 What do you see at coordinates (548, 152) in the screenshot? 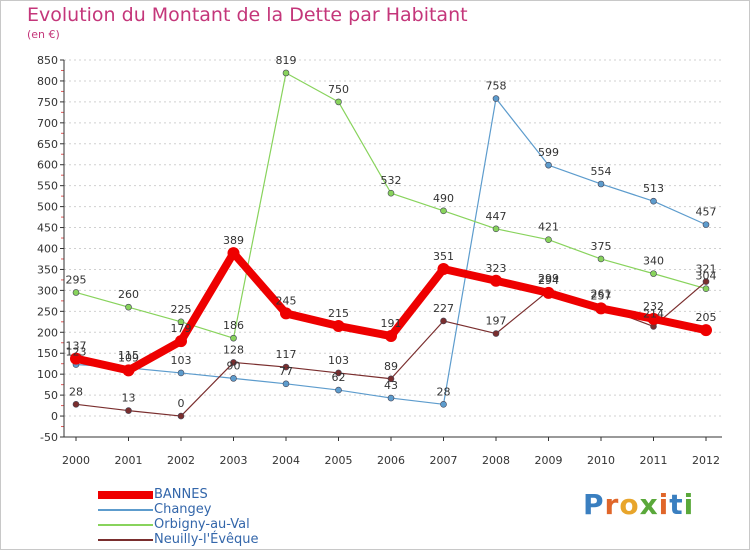
I see `data-label: 599` at bounding box center [548, 152].